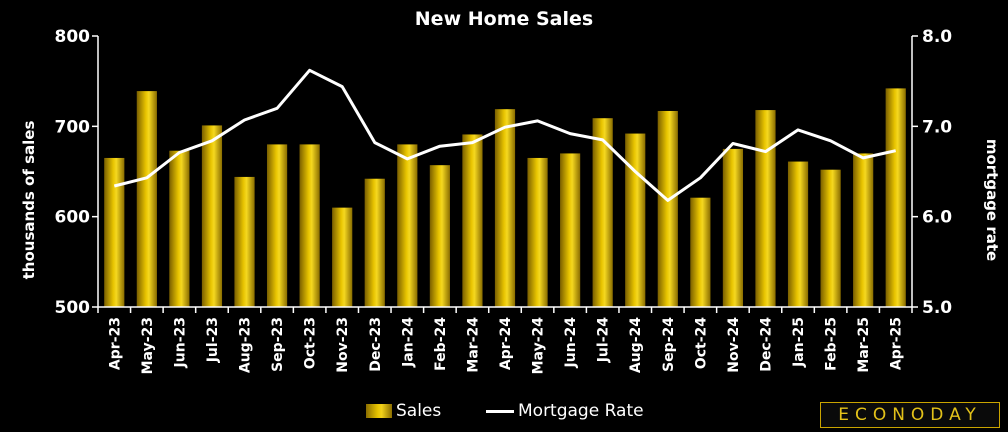  I want to click on x-tick-label: Apr-25, so click(897, 343).